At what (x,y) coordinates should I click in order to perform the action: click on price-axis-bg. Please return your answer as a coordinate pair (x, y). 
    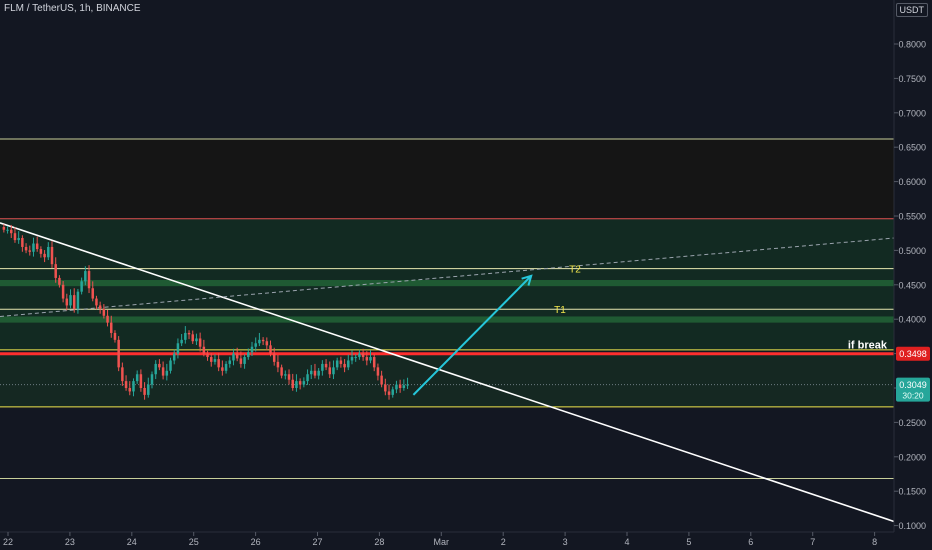
    Looking at the image, I should click on (913, 275).